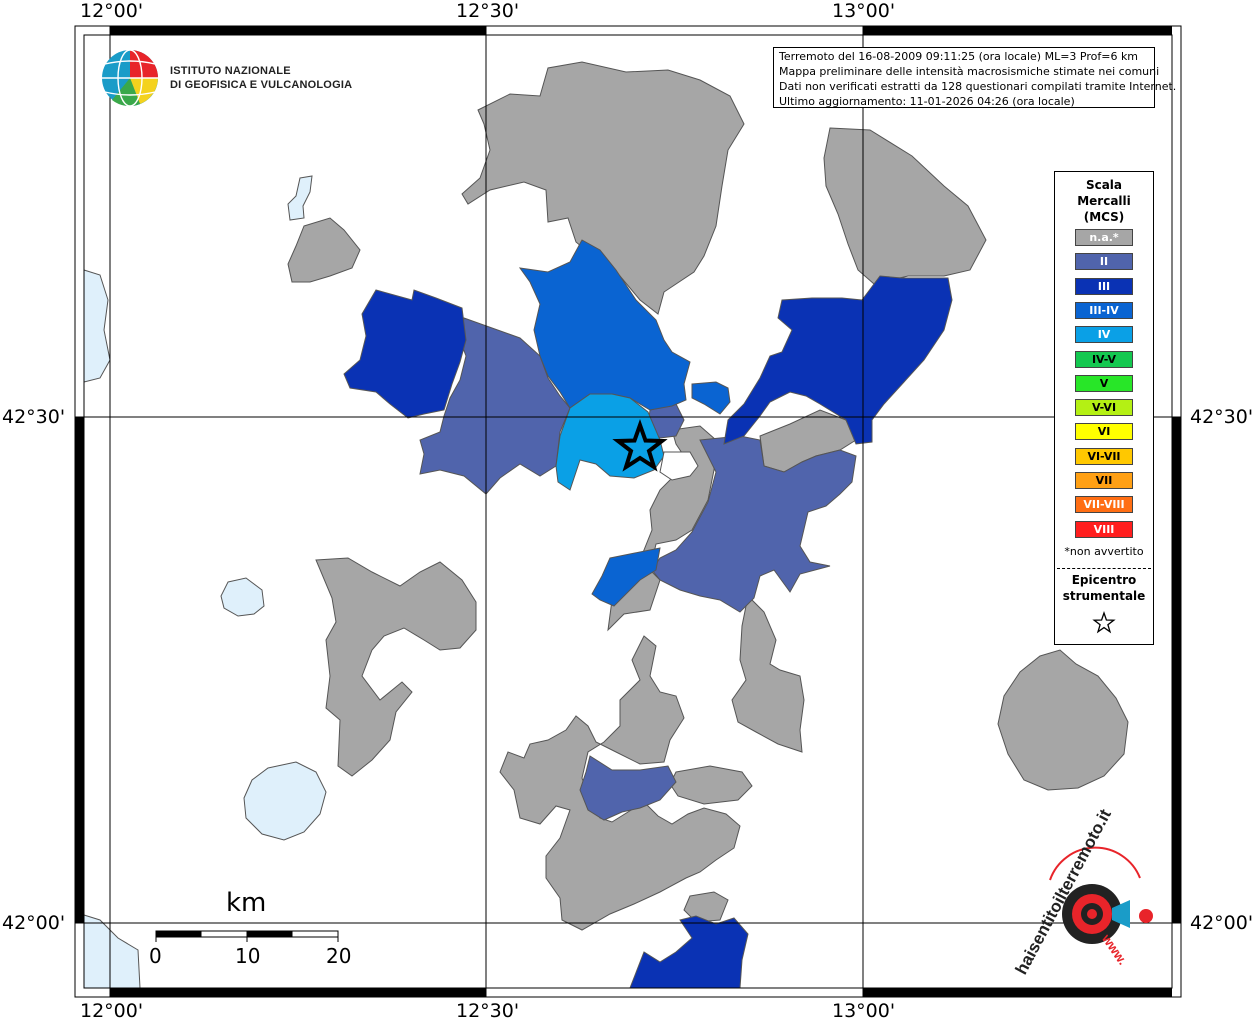 The height and width of the screenshot is (1024, 1256). I want to click on legend-swatch-vi-vii: VI-VII, so click(1104, 456).